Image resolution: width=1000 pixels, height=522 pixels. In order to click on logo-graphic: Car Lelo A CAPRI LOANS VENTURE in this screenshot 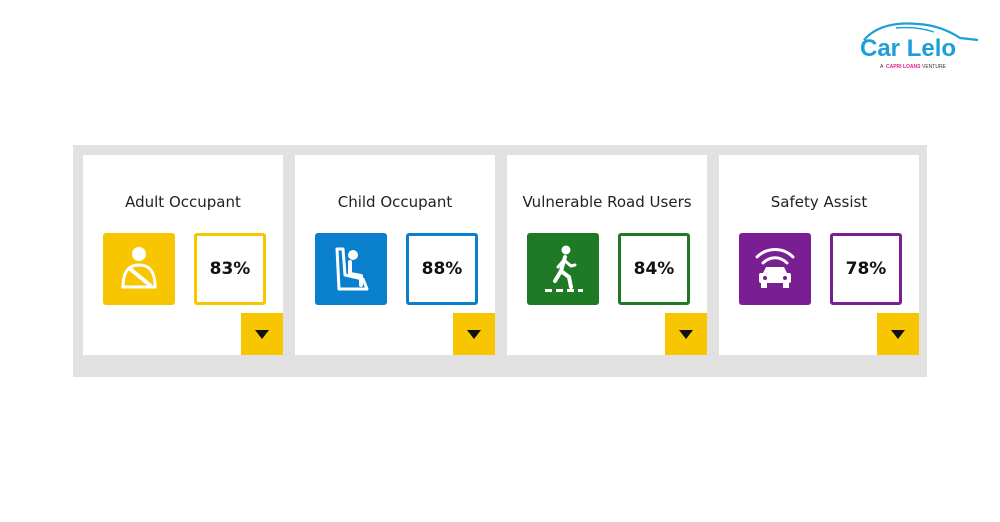, I will do `click(919, 46)`.